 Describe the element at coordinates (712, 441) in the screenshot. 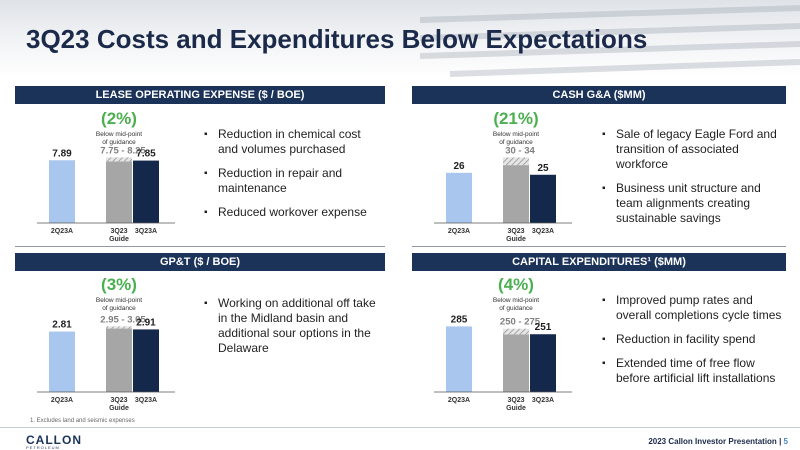

I see `footer-presentation-title: 2023 Callon Investor Presentation` at that location.